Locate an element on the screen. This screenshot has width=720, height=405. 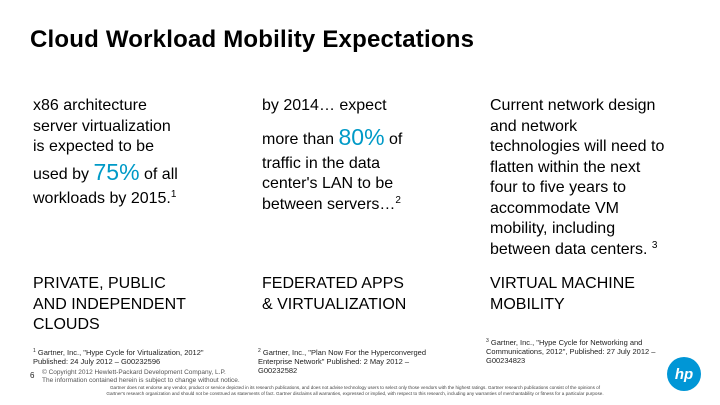
stat-line: flatten within the next is located at coordinates (565, 167).